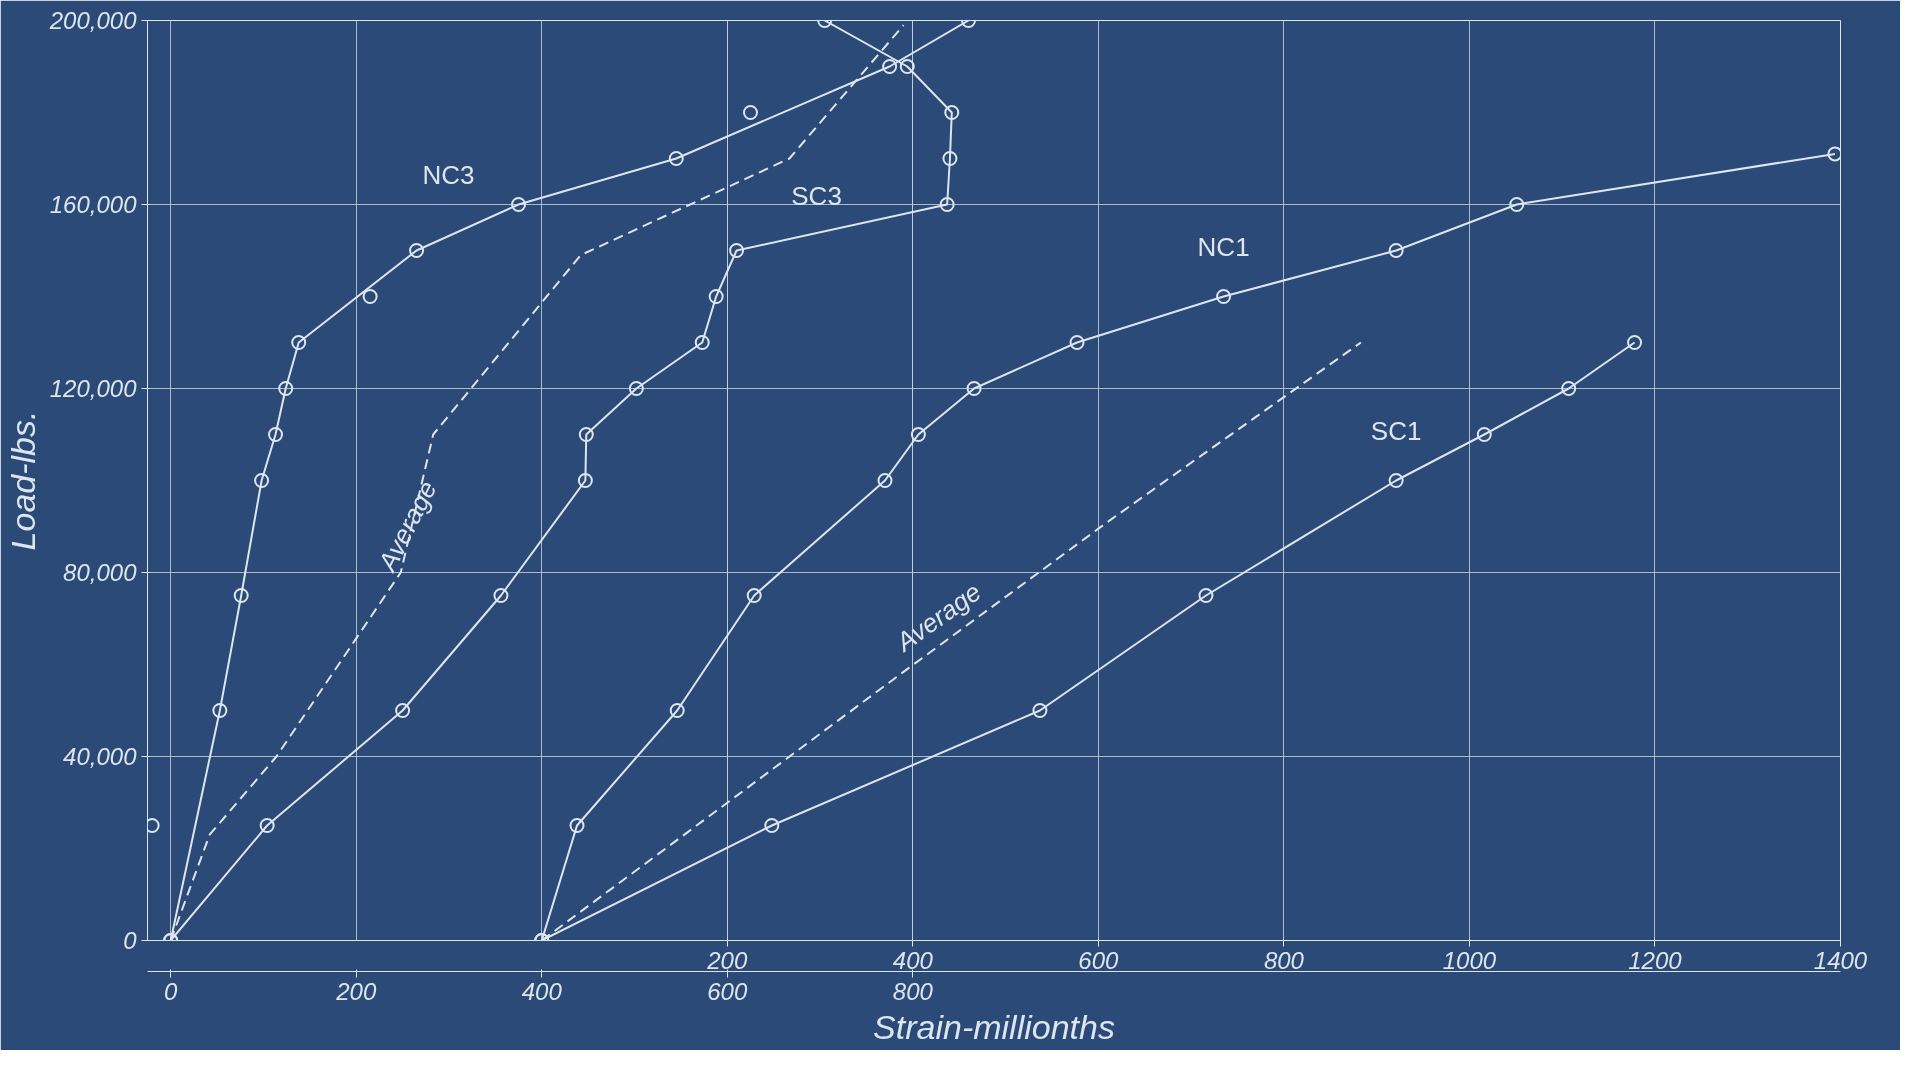  I want to click on x2-tick-label: 400, so click(913, 960).